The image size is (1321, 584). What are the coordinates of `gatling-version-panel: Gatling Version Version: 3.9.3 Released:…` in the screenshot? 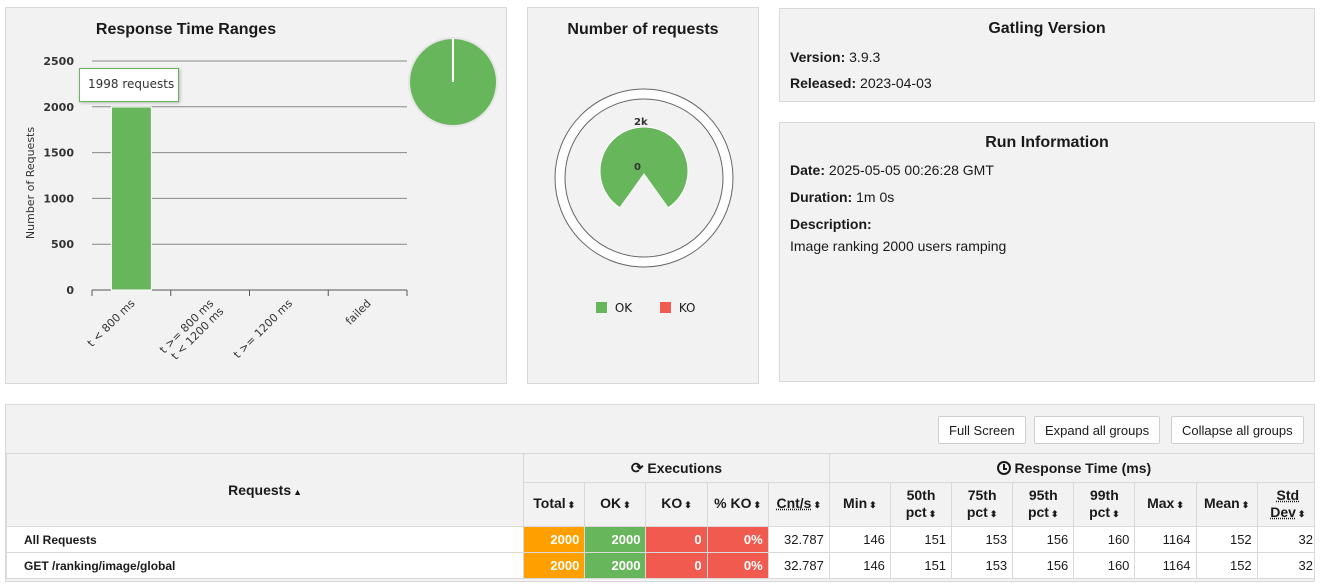 It's located at (1047, 55).